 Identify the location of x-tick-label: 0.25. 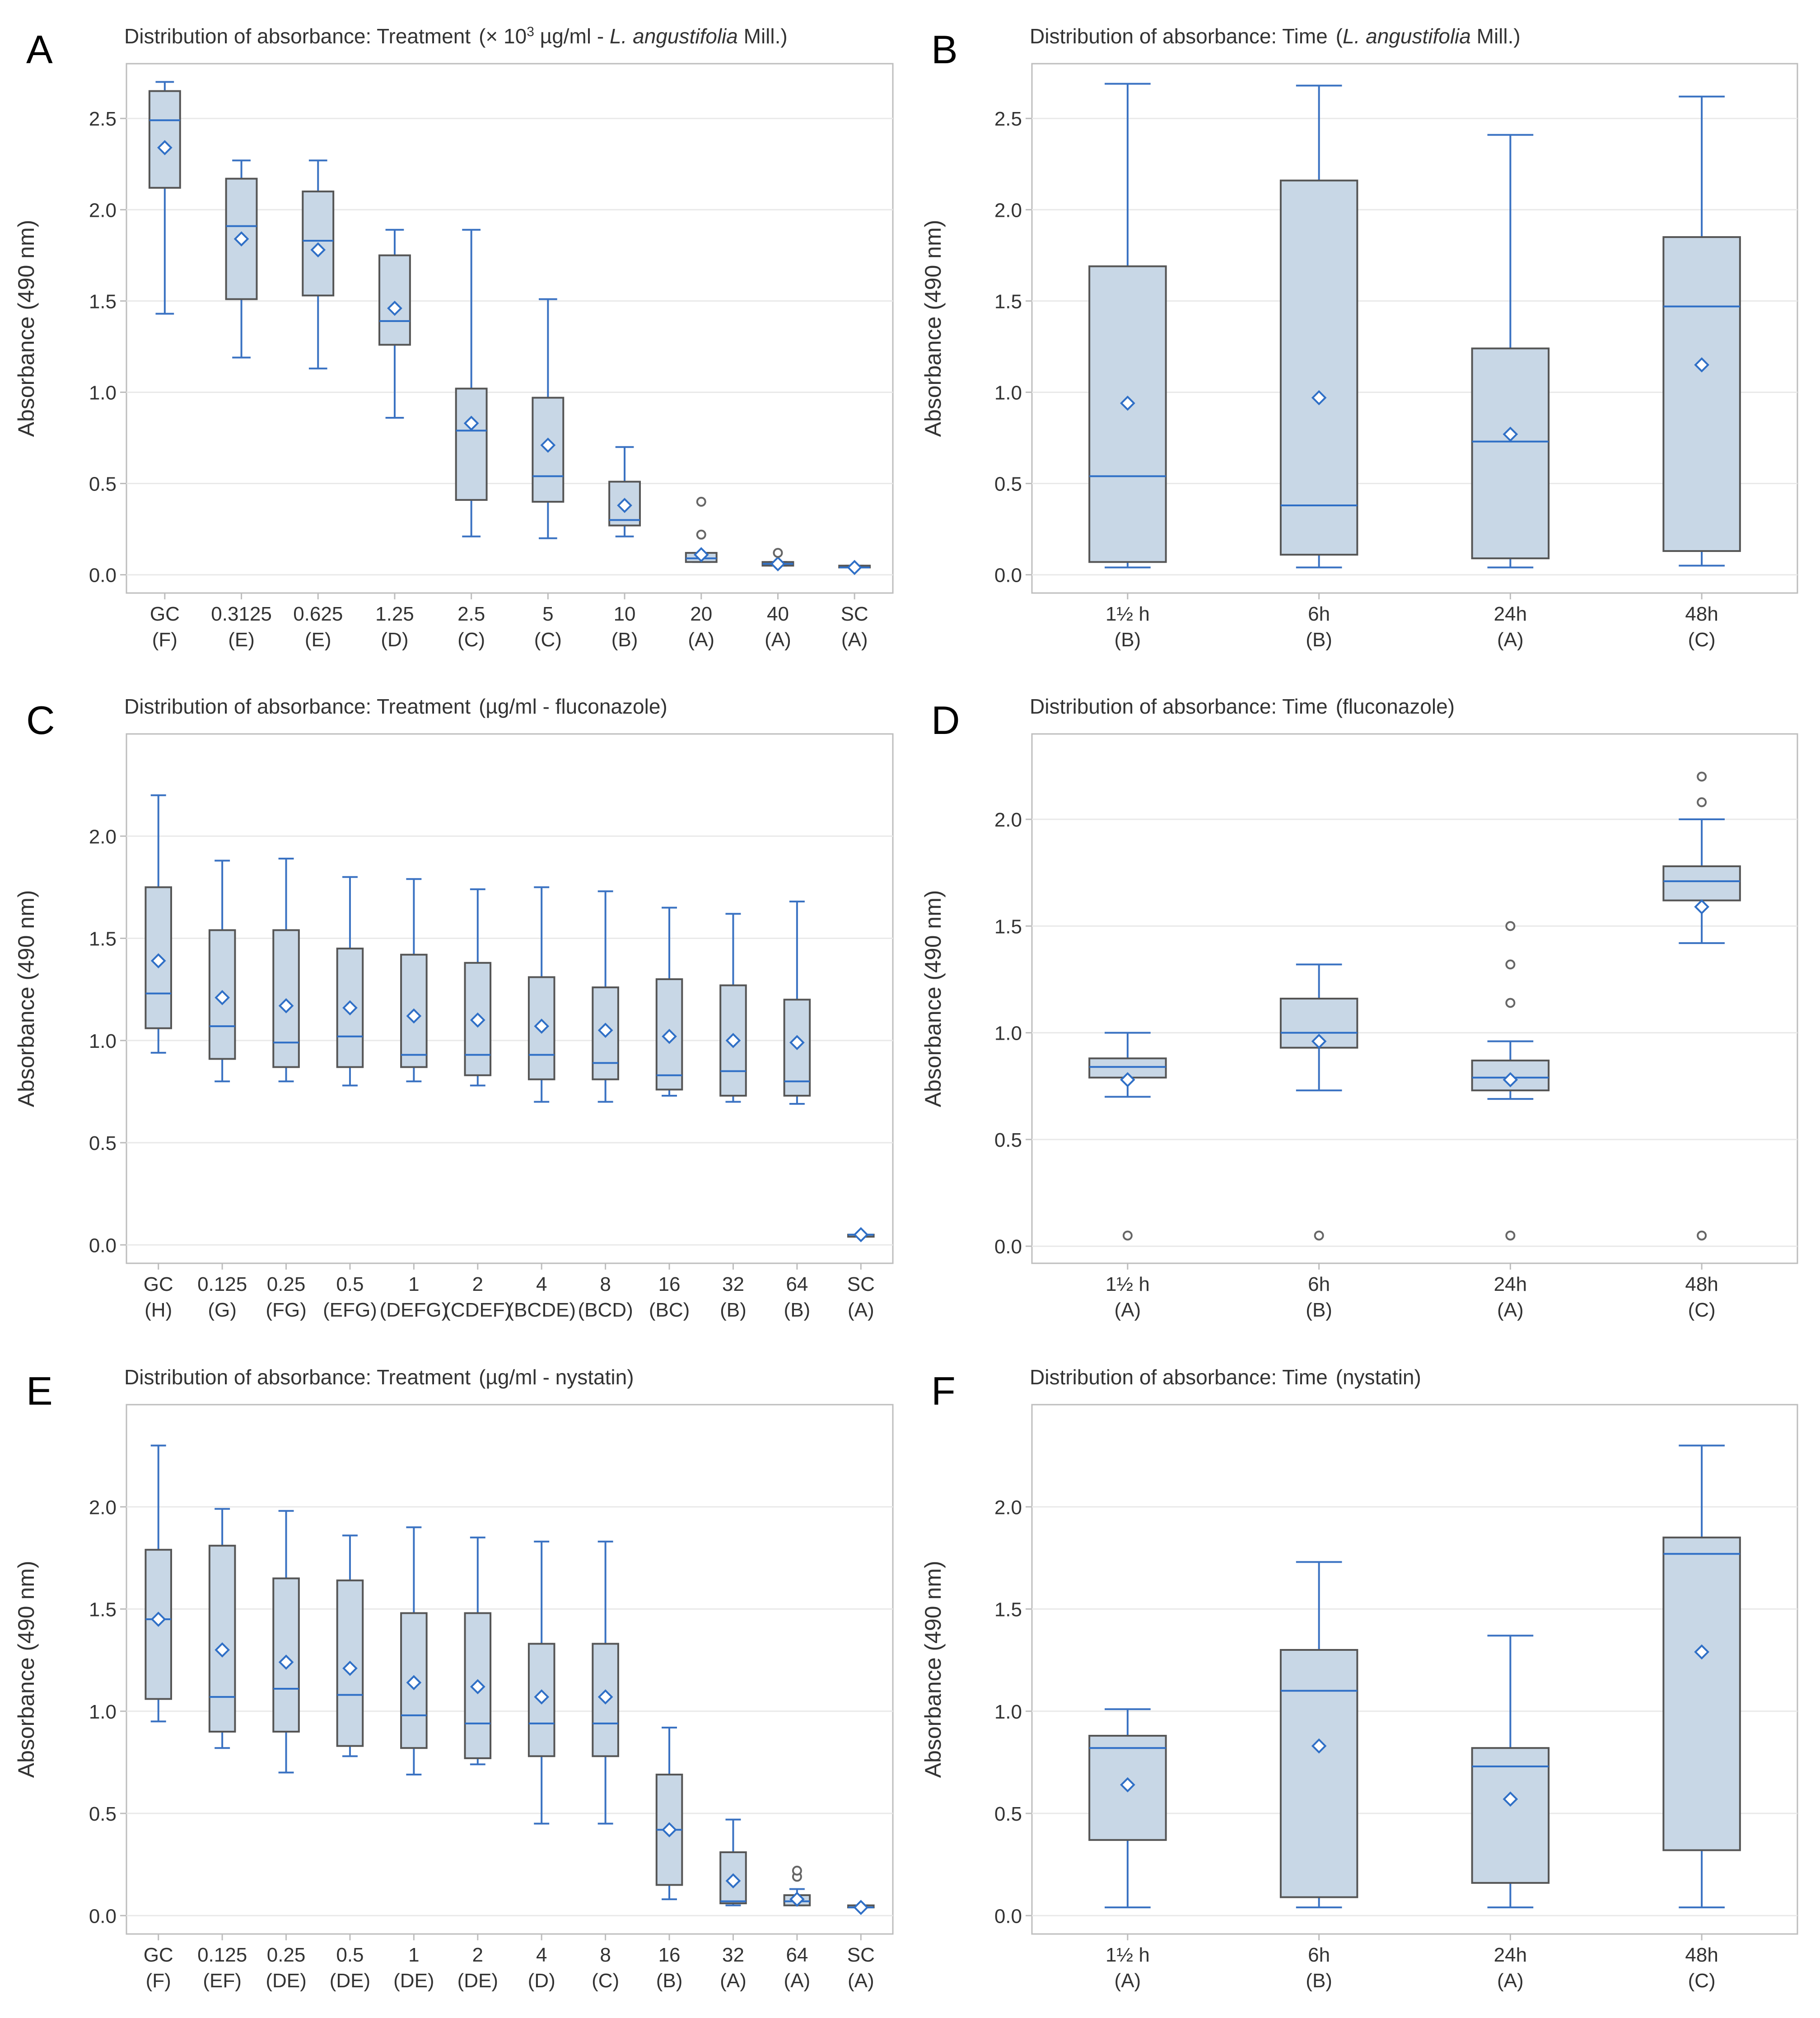
(287, 1955).